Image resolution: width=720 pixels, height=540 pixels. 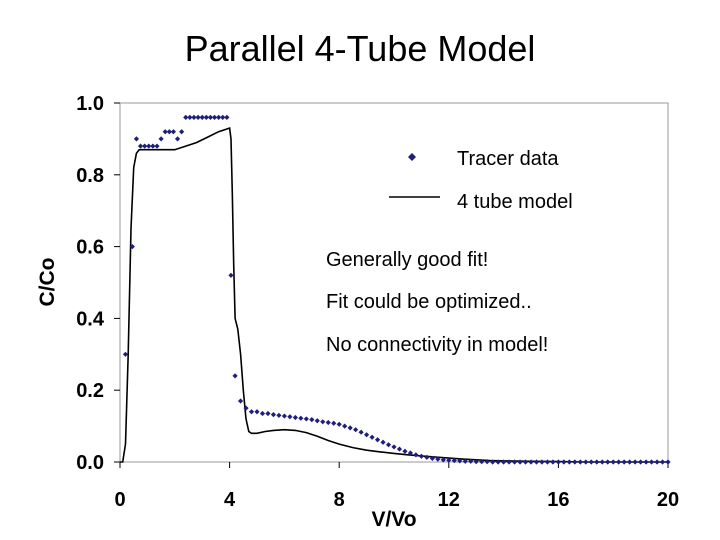 I want to click on x-tick-label: 4, so click(x=230, y=500).